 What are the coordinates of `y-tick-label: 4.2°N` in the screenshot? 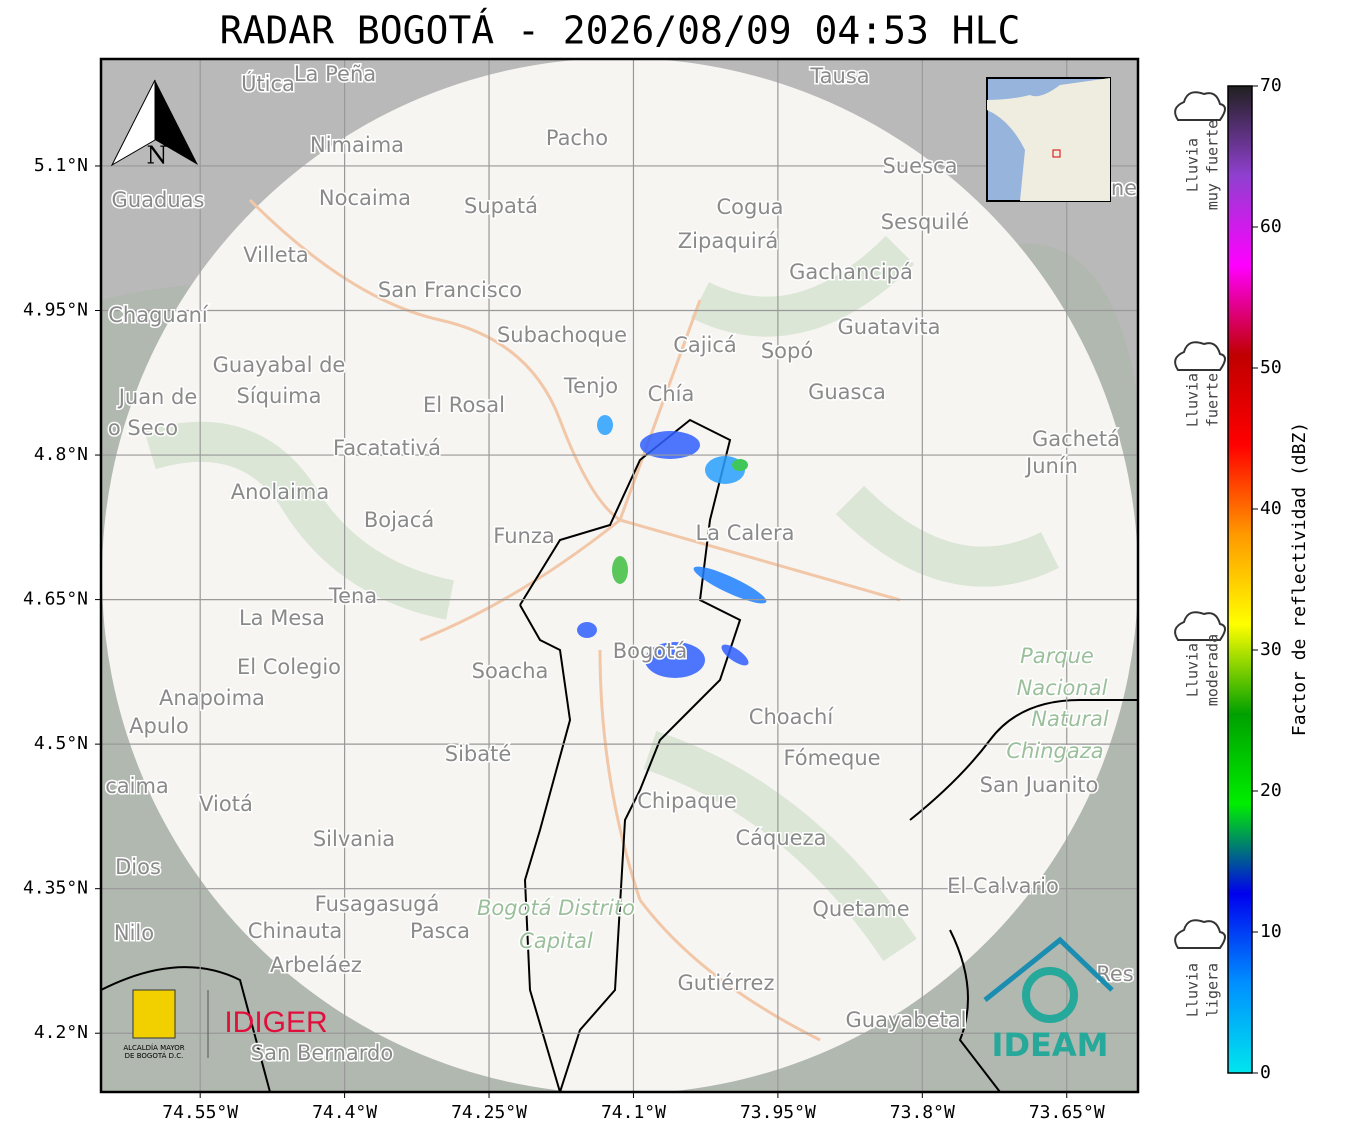 It's located at (61, 1032).